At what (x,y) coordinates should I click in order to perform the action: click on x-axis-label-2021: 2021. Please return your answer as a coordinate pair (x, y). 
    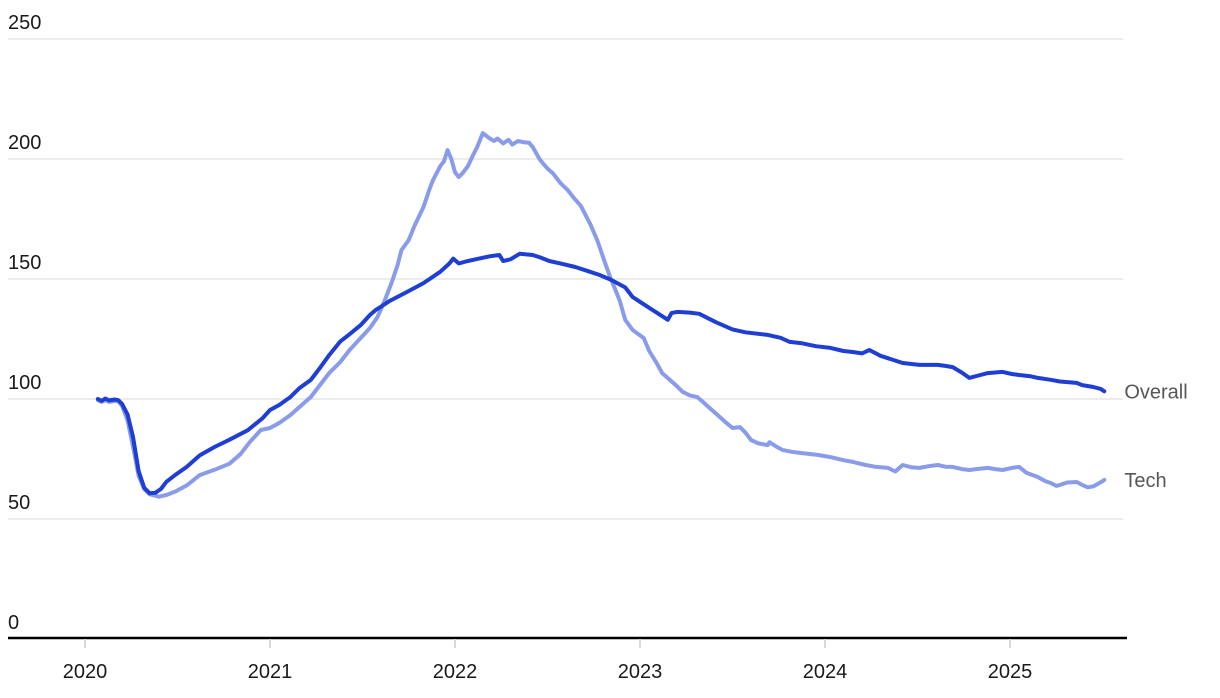
    Looking at the image, I should click on (270, 672).